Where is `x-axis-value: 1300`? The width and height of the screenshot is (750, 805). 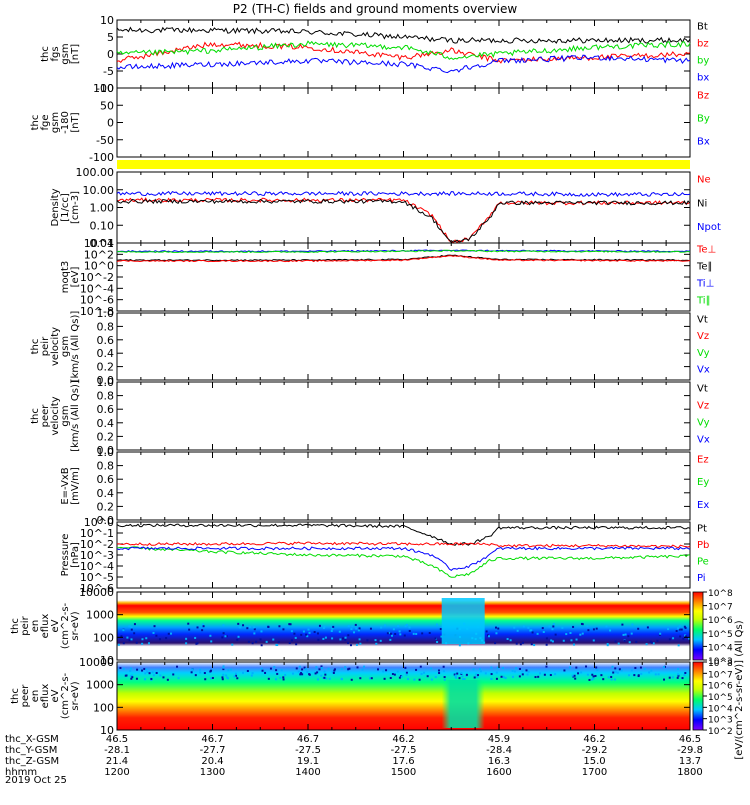 x-axis-value: 1300 is located at coordinates (212, 772).